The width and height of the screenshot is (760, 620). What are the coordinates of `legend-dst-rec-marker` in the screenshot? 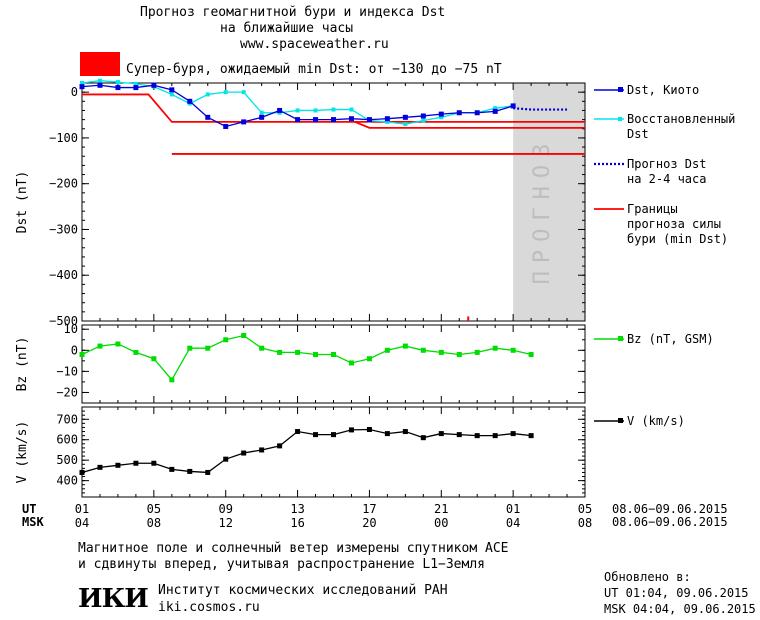 It's located at (620, 119).